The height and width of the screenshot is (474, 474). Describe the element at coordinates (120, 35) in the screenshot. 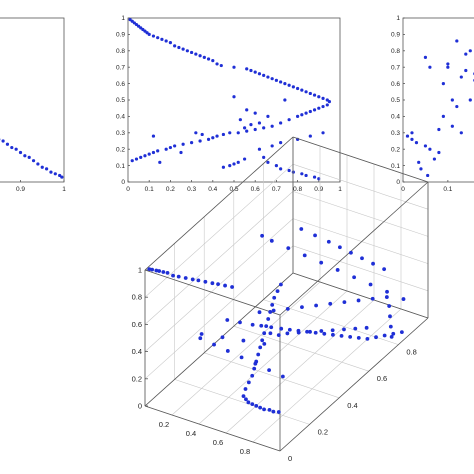

I see `y-tick-label: 0.9` at that location.